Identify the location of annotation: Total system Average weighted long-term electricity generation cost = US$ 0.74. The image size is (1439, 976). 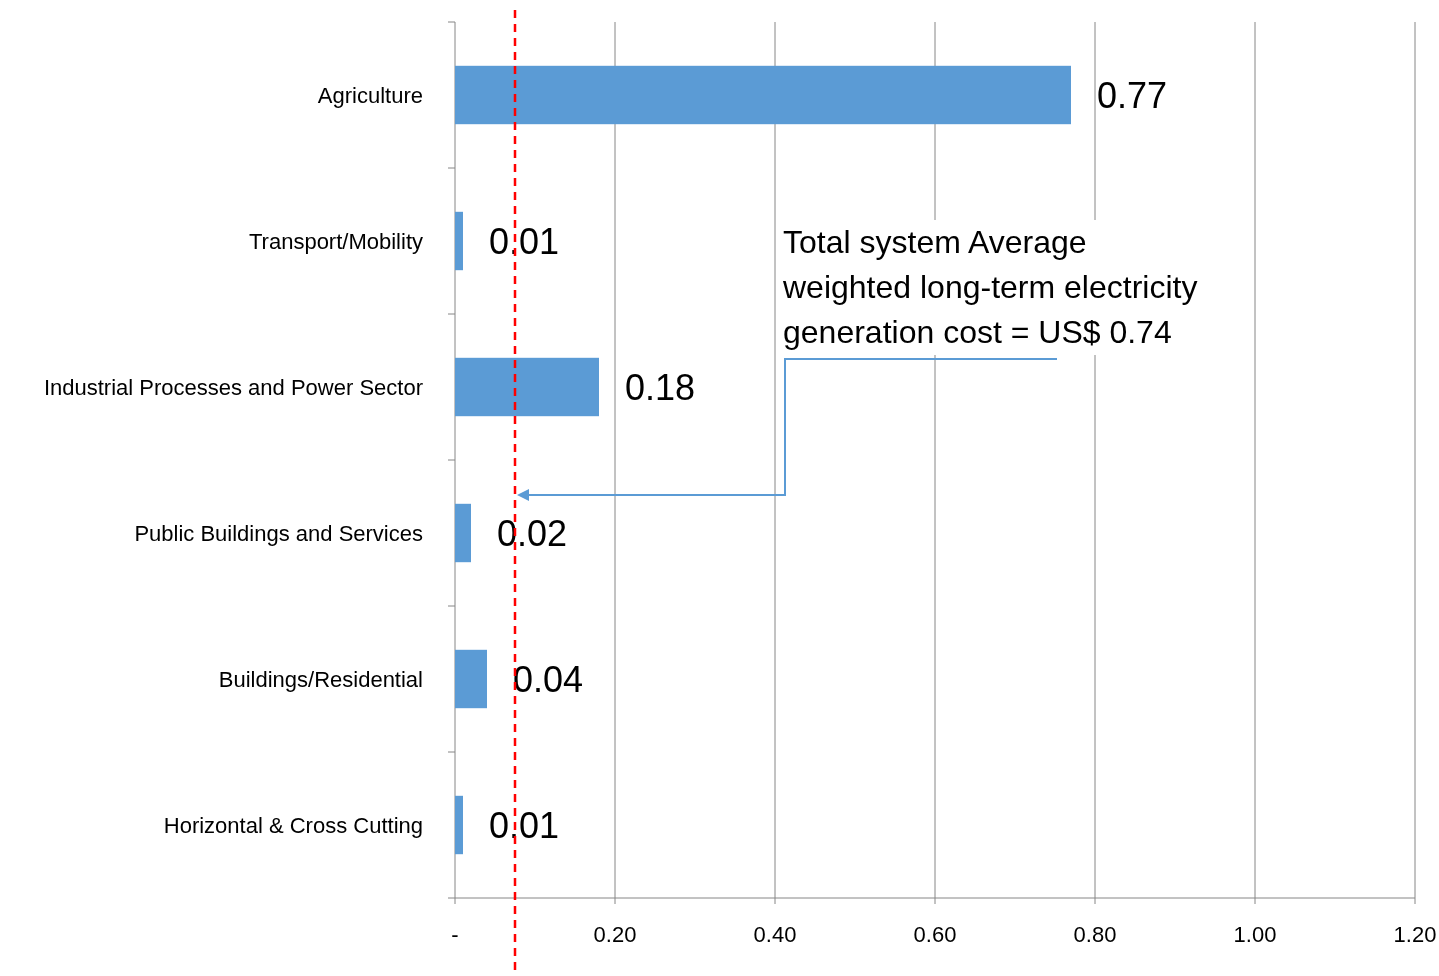
(998, 287).